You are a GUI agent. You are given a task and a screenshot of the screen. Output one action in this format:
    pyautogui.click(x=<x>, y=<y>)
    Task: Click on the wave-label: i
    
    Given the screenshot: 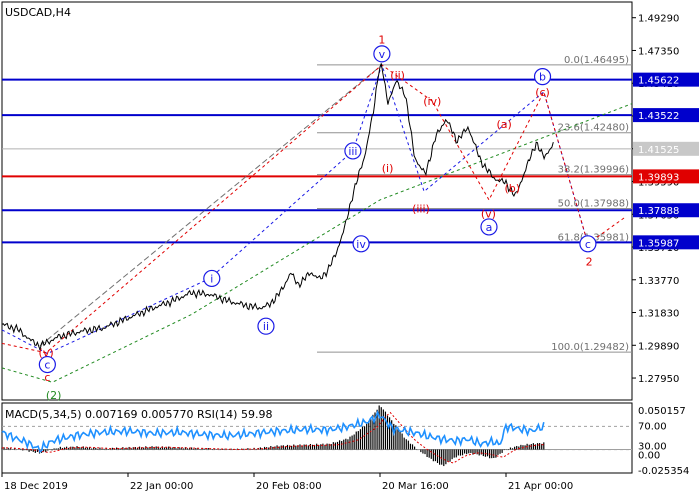 What is the action you would take?
    pyautogui.click(x=211, y=278)
    